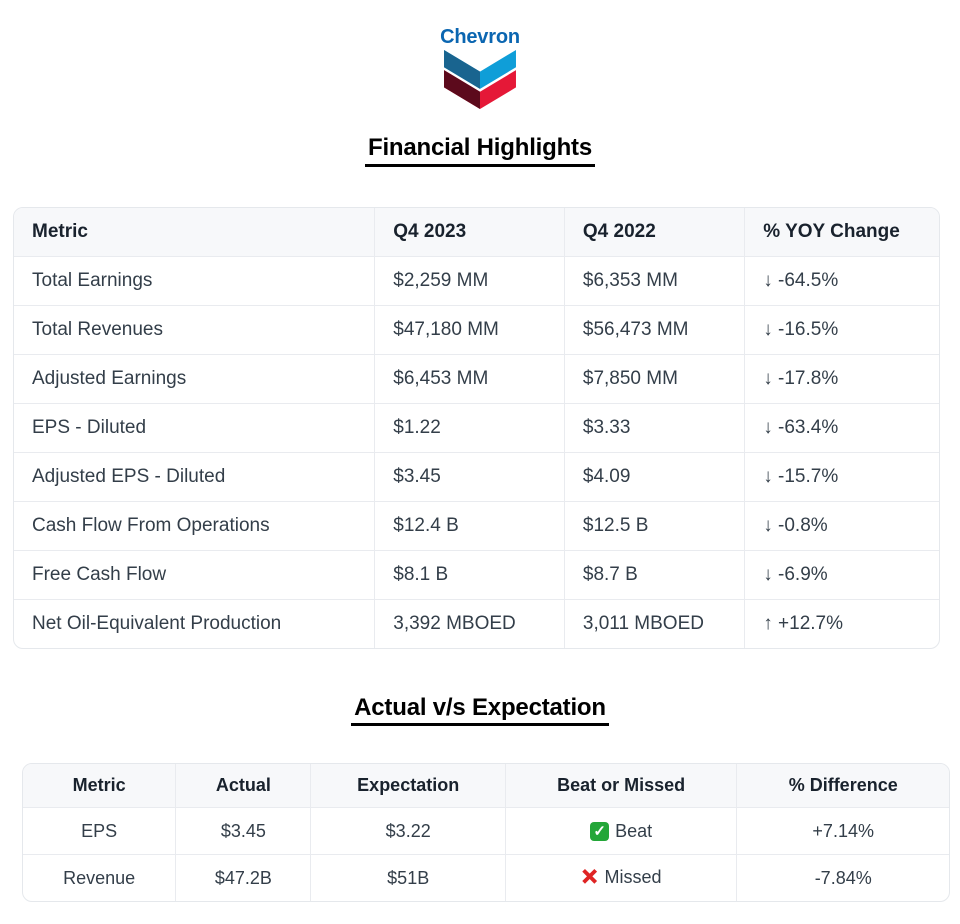 This screenshot has height=924, width=960. I want to click on status-label: Missed, so click(633, 877).